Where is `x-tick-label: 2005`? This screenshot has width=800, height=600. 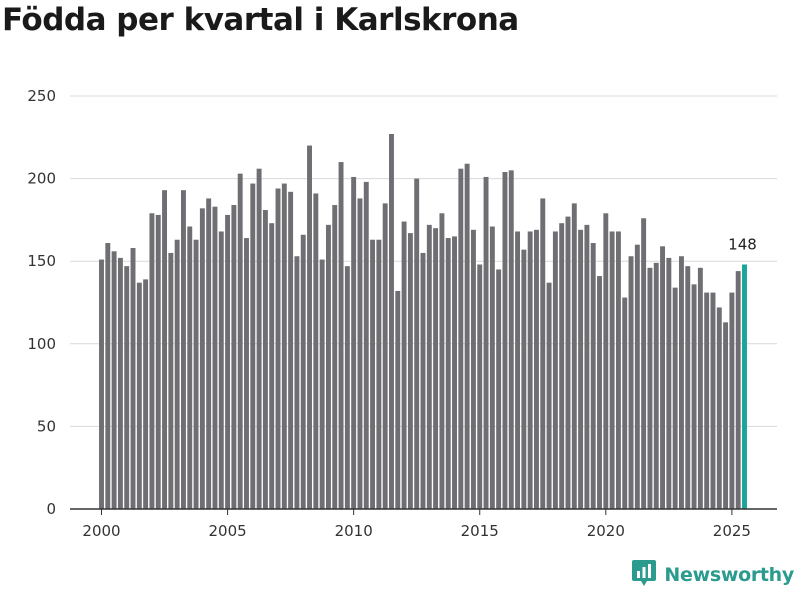
x-tick-label: 2005 is located at coordinates (227, 531).